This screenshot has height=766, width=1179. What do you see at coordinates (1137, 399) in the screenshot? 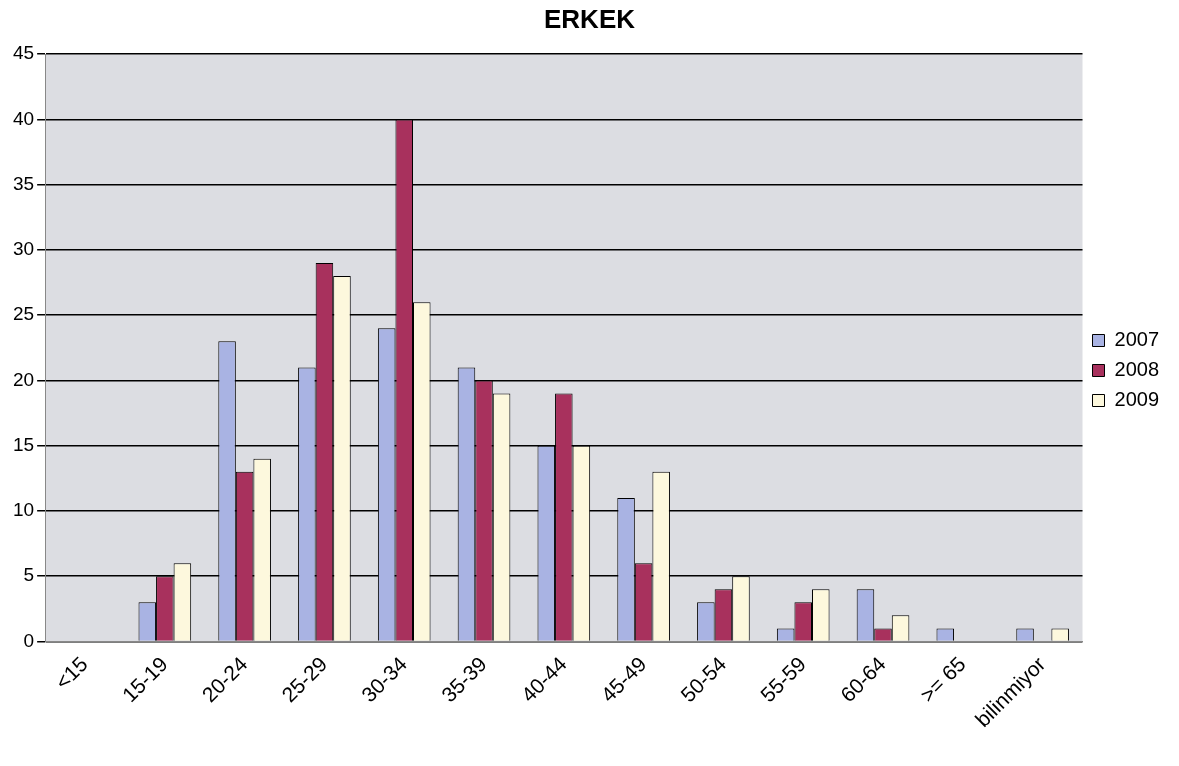
I see `legend-label: 2009` at bounding box center [1137, 399].